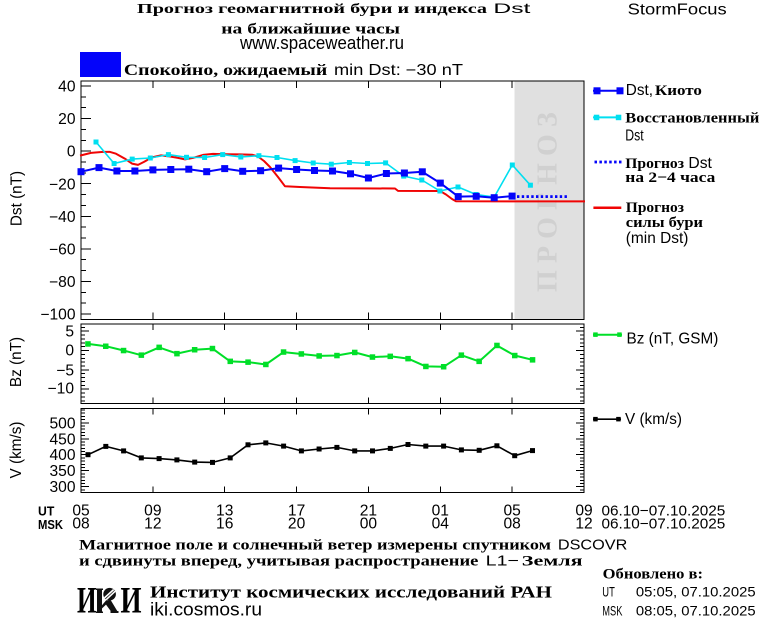 The height and width of the screenshot is (620, 760). Describe the element at coordinates (696, 610) in the screenshot. I see `svg-text: 08:05, 07.10.2025` at that location.